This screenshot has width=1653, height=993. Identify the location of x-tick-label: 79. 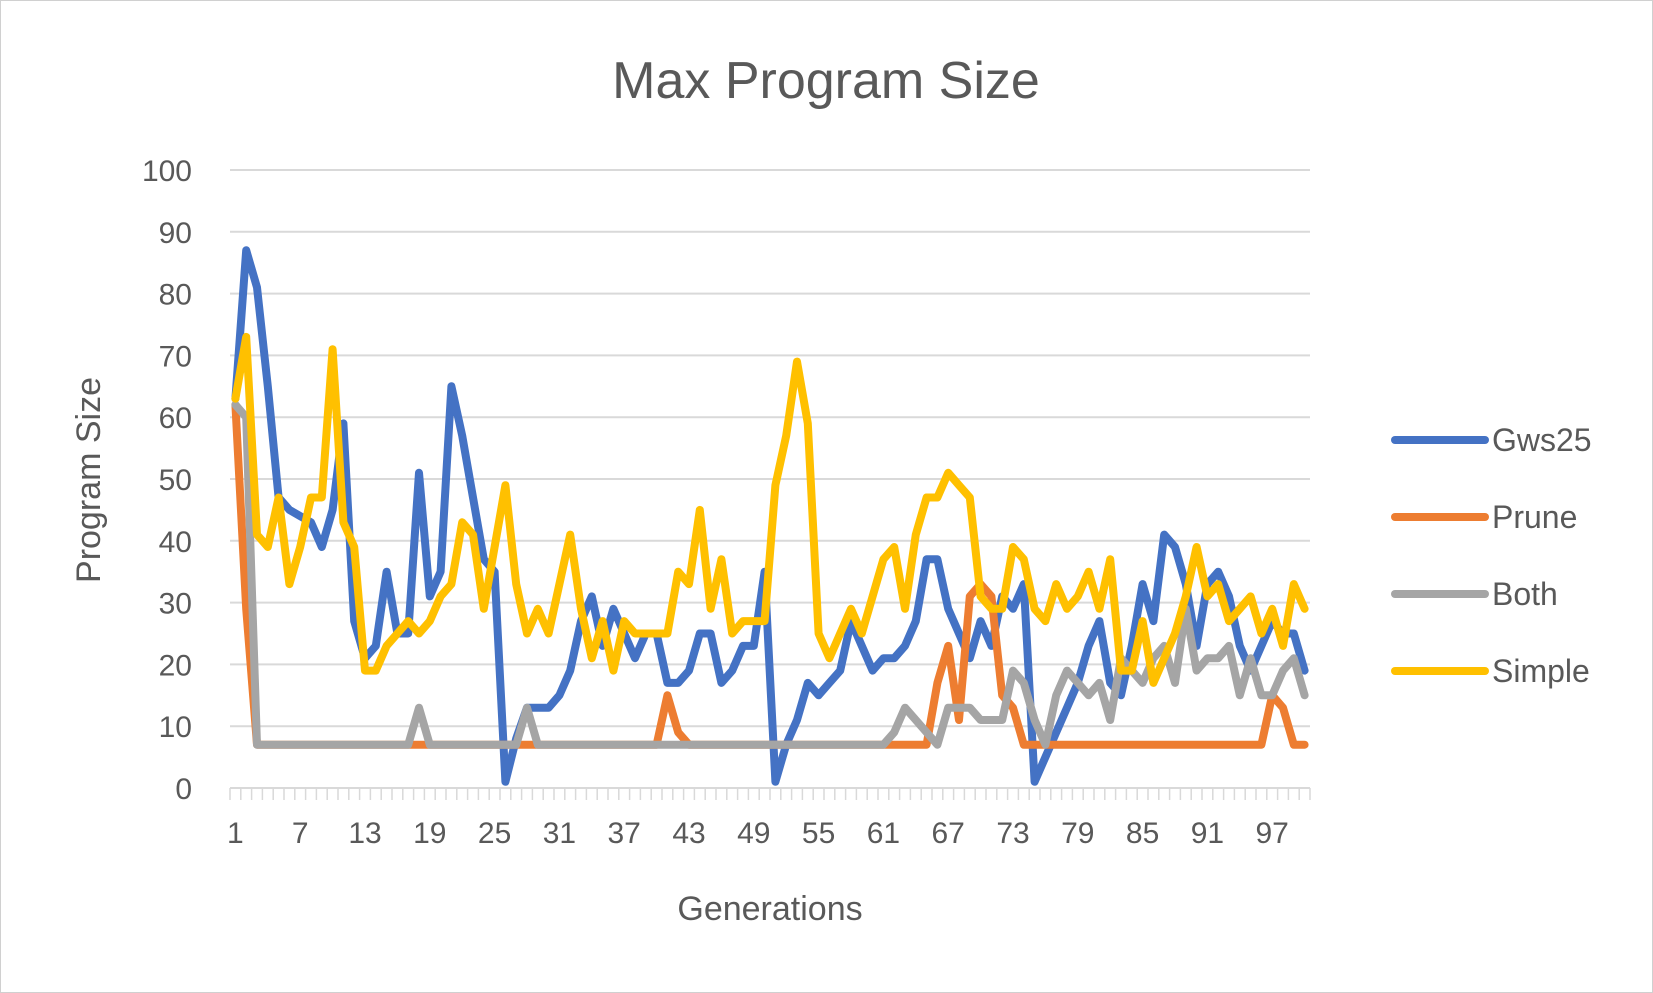
(1077, 833).